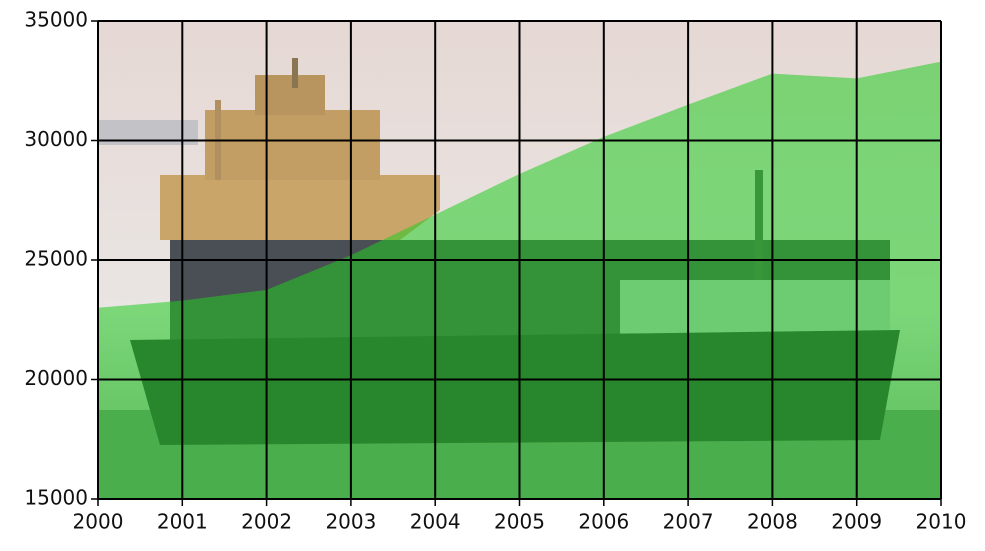  I want to click on x-tick-label: 2002, so click(266, 522).